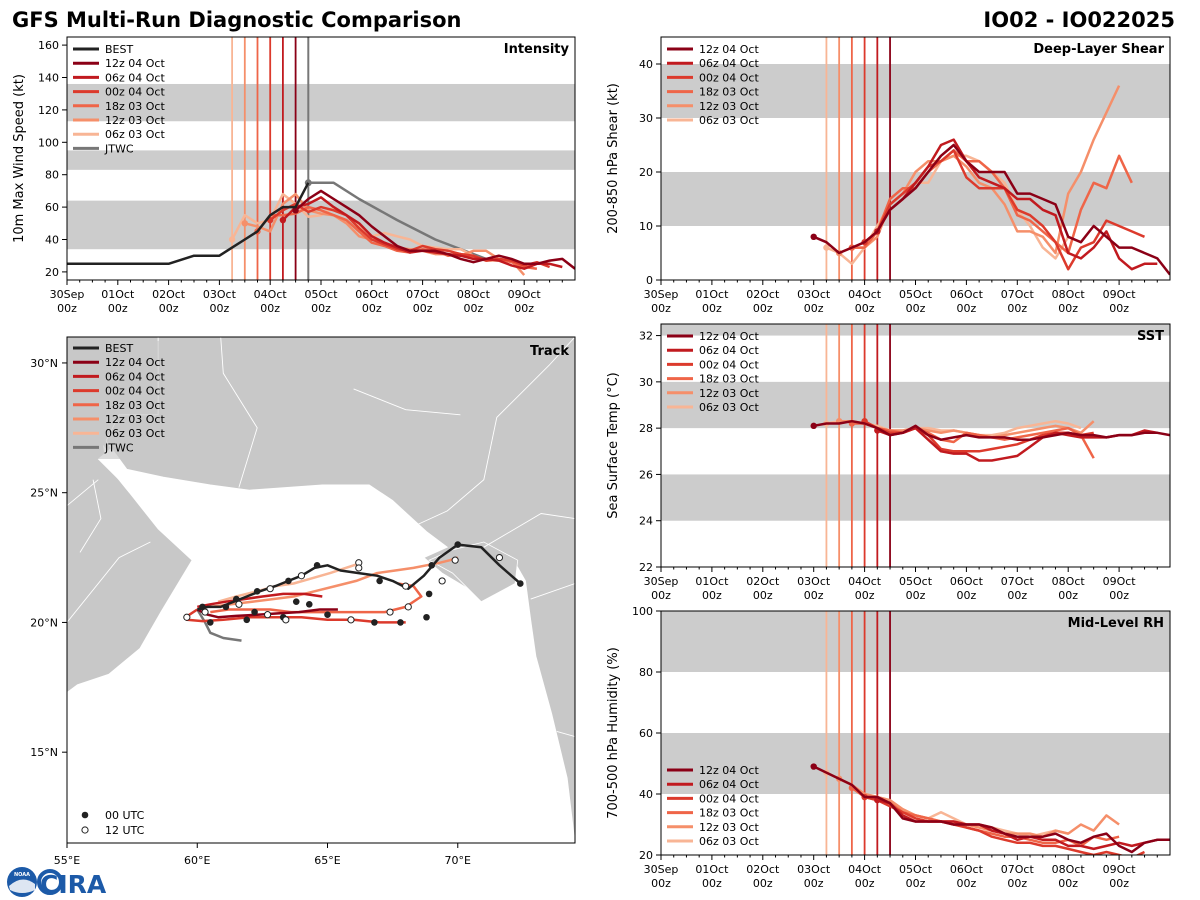 The width and height of the screenshot is (1200, 900). I want to click on intensity-ytick-label: 60, so click(52, 207).